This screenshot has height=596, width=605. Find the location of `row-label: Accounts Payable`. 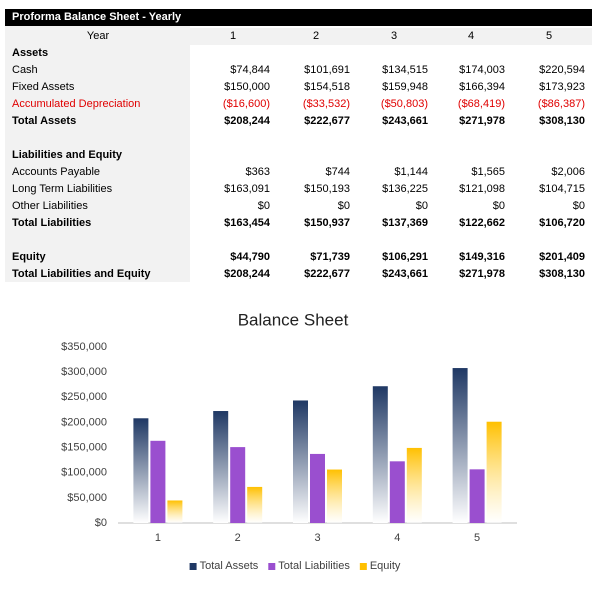

row-label: Accounts Payable is located at coordinates (56, 172).